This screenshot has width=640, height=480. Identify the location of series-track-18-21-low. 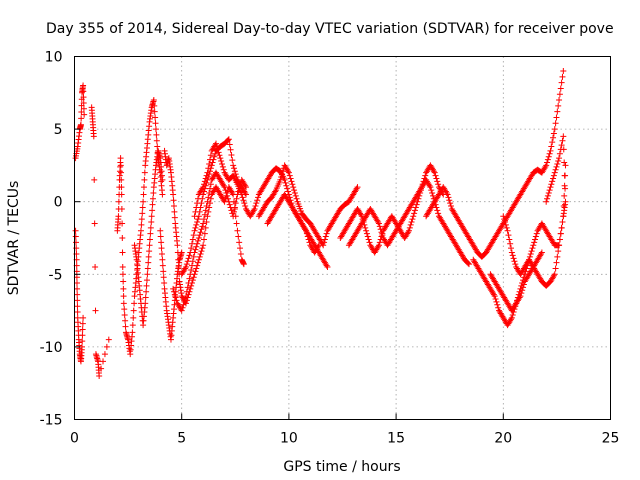
(507, 289).